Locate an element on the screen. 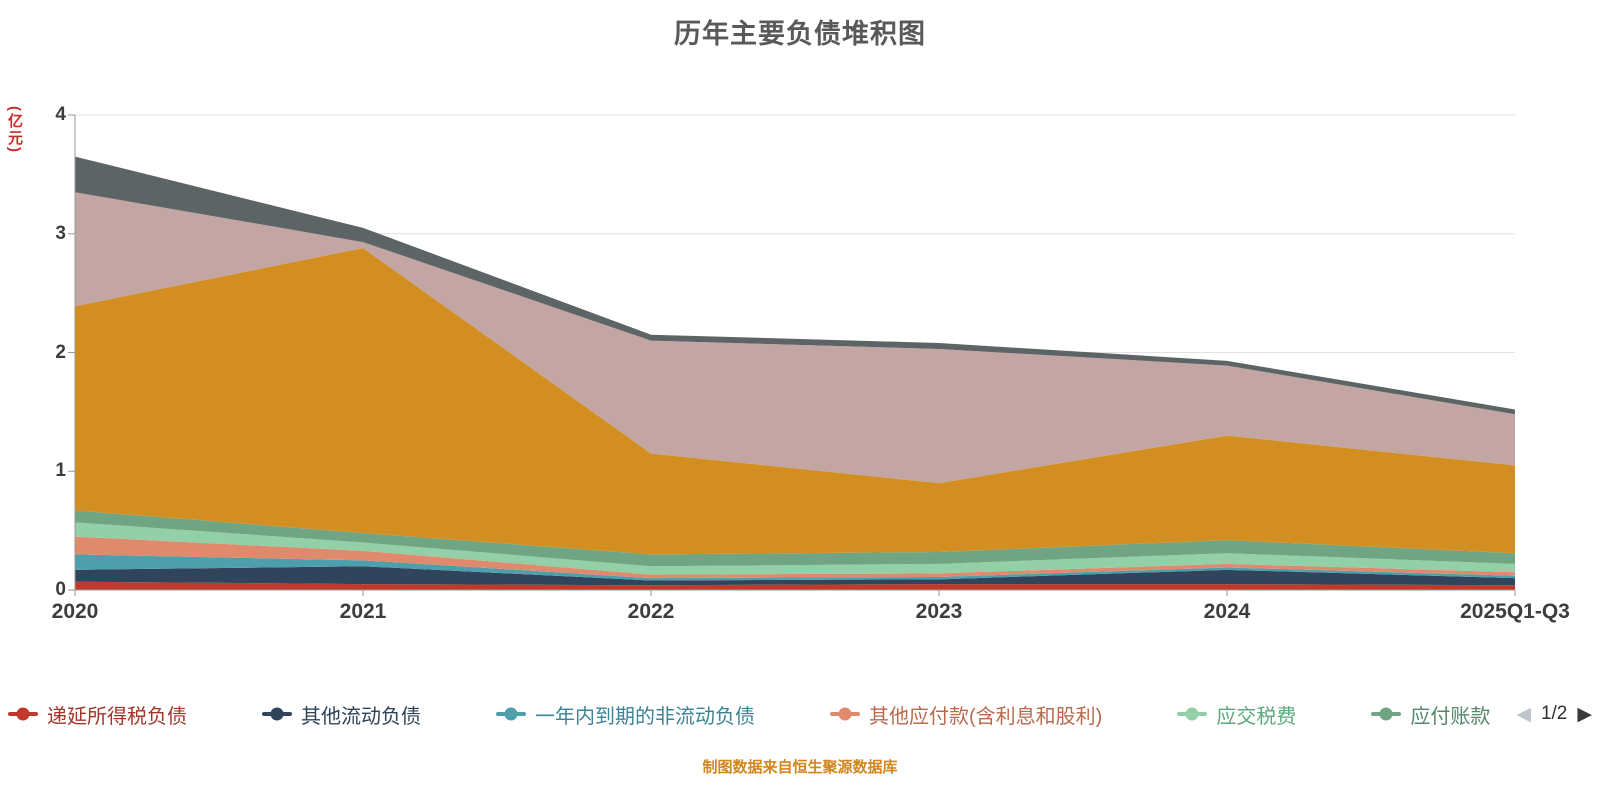 The image size is (1600, 800). legend-item-label: 其他流动负债 is located at coordinates (361, 716).